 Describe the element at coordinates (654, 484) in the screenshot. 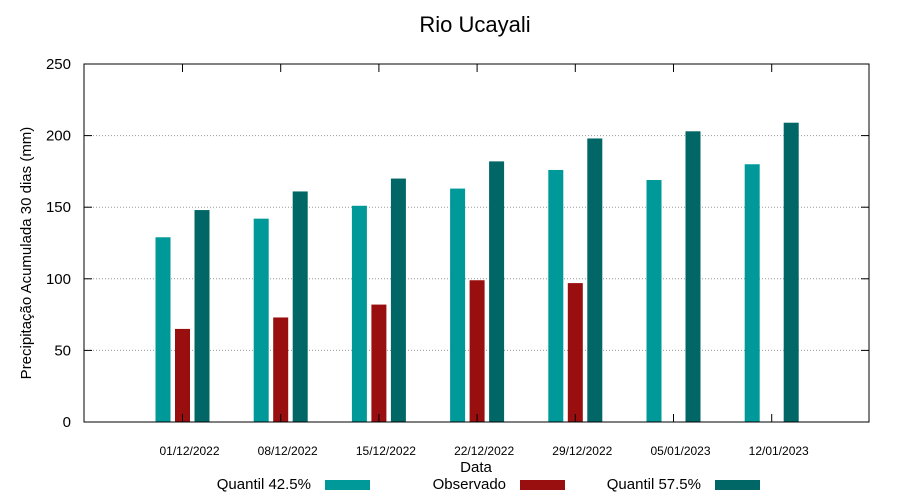

I see `legend-label: Quantil 57.5%` at that location.